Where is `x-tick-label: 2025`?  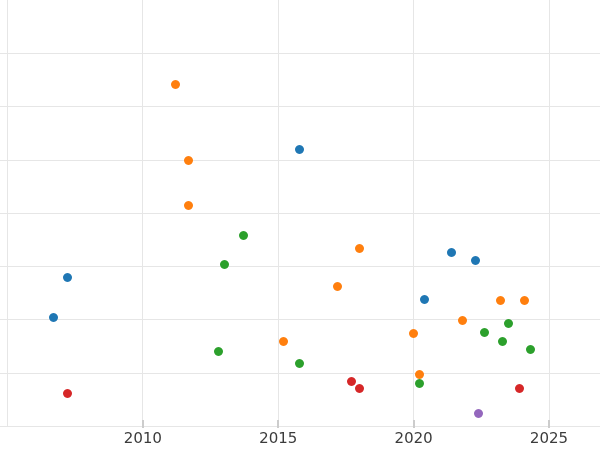
x-tick-label: 2025 is located at coordinates (549, 438).